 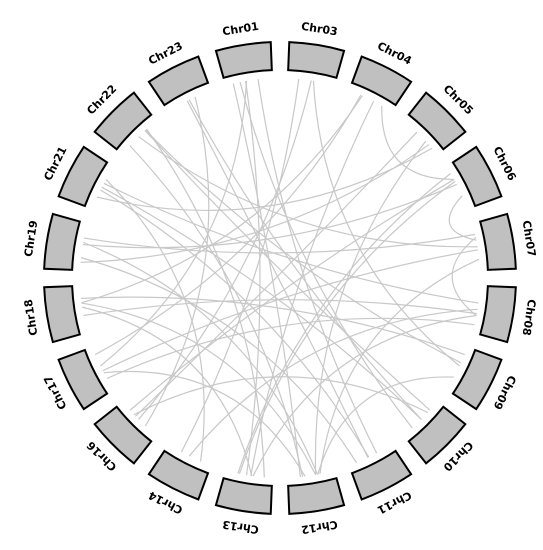 I want to click on link-chr06-chr07, so click(x=462, y=218).